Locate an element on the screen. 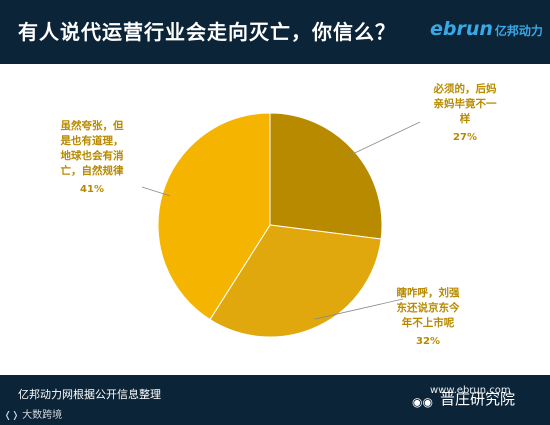 This screenshot has height=425, width=550. slice-percent-2: 32% is located at coordinates (428, 341).